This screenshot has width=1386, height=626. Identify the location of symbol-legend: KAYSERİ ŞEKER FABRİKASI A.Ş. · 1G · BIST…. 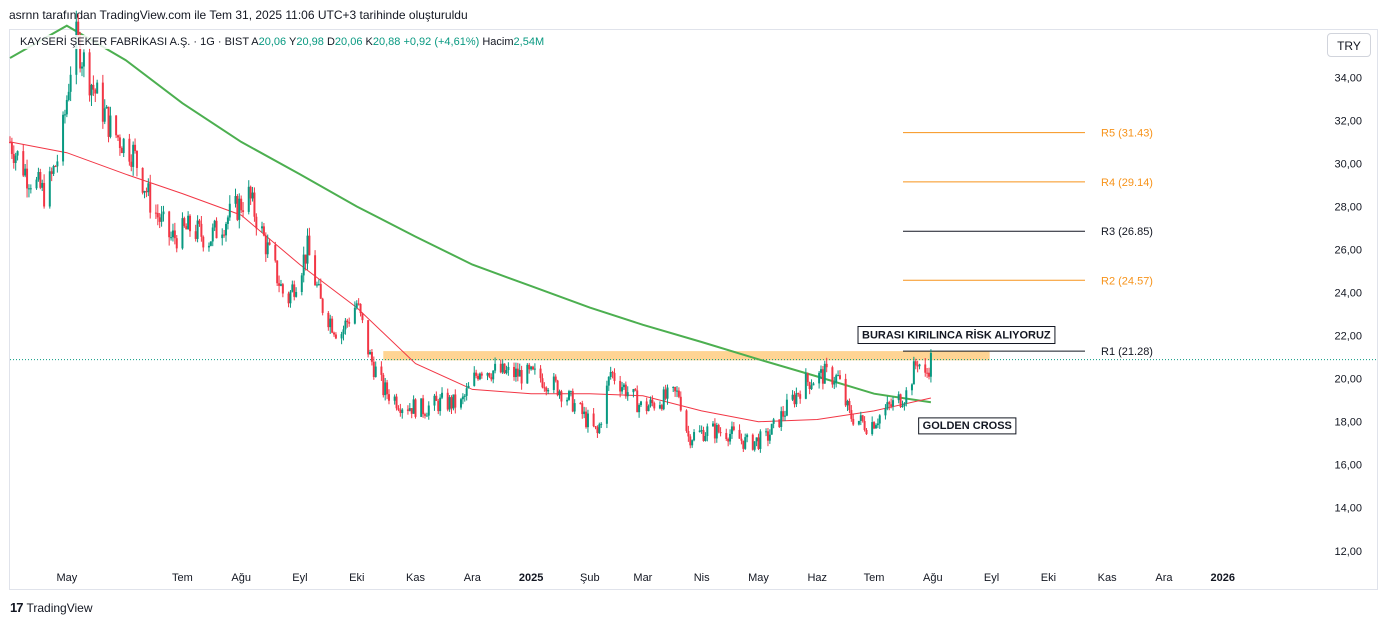
(282, 42).